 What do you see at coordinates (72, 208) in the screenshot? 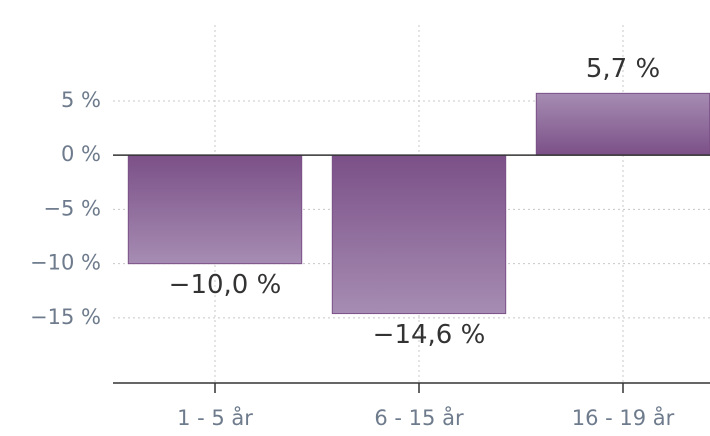
I see `y-tick-label: −5 %` at bounding box center [72, 208].